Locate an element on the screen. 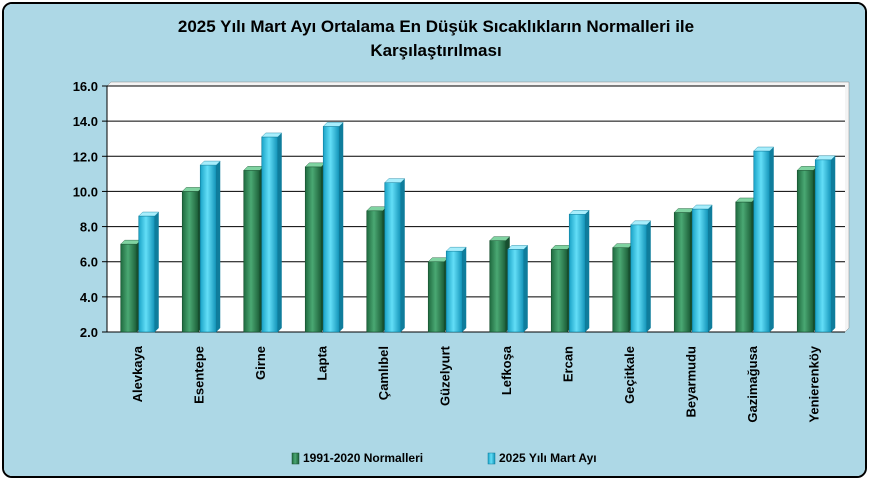 This screenshot has height=480, width=869. y-tick-label: 16.0 is located at coordinates (85, 86).